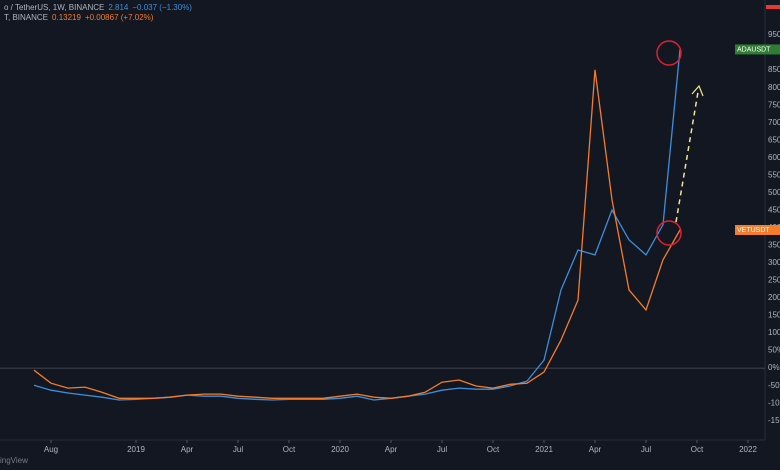 The height and width of the screenshot is (470, 780). What do you see at coordinates (774, 87) in the screenshot?
I see `y-tick-label: 800%` at bounding box center [774, 87].